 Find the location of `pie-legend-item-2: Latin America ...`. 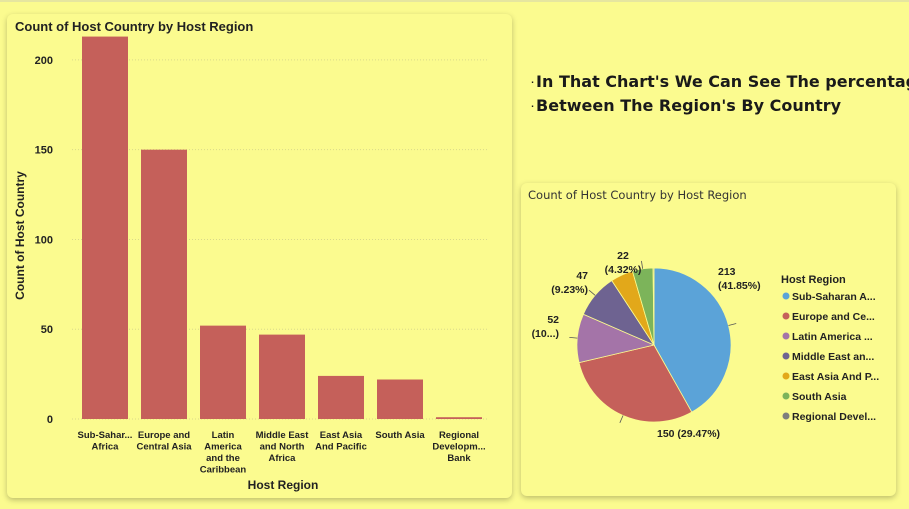

pie-legend-item-2: Latin America ... is located at coordinates (832, 337).